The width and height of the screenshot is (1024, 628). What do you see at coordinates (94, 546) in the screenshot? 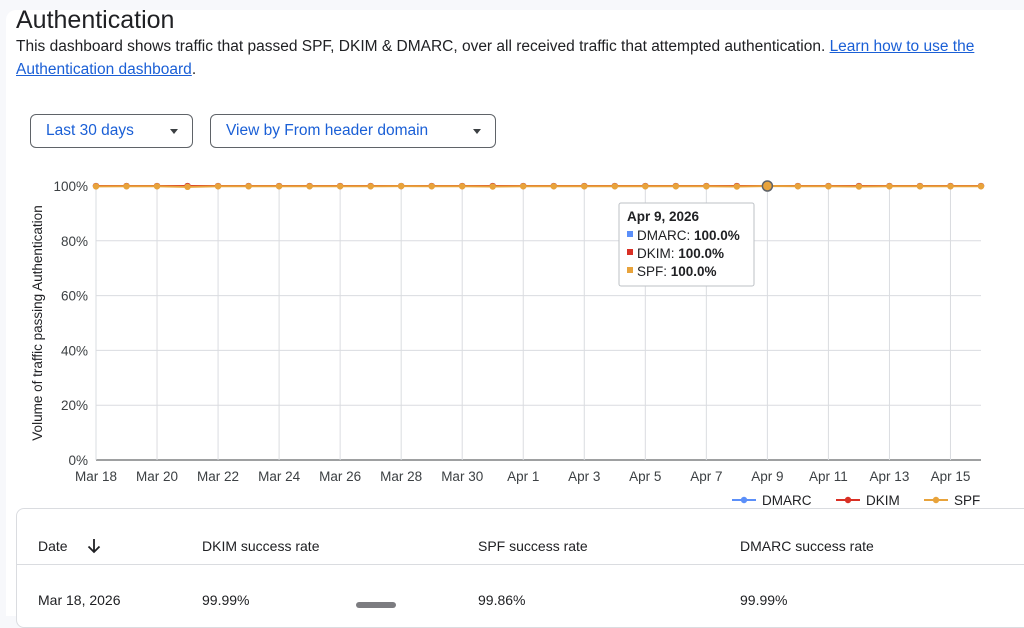
I see `arrow-down-icon` at bounding box center [94, 546].